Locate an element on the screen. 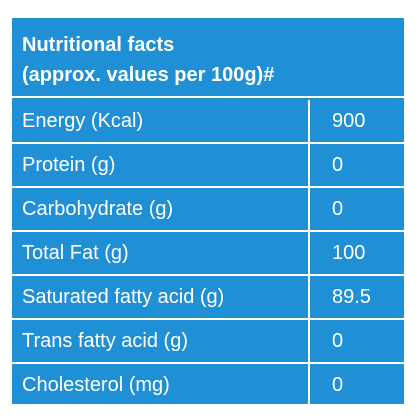 This screenshot has width=420, height=420. row-label: Total Fat (g) is located at coordinates (75, 253).